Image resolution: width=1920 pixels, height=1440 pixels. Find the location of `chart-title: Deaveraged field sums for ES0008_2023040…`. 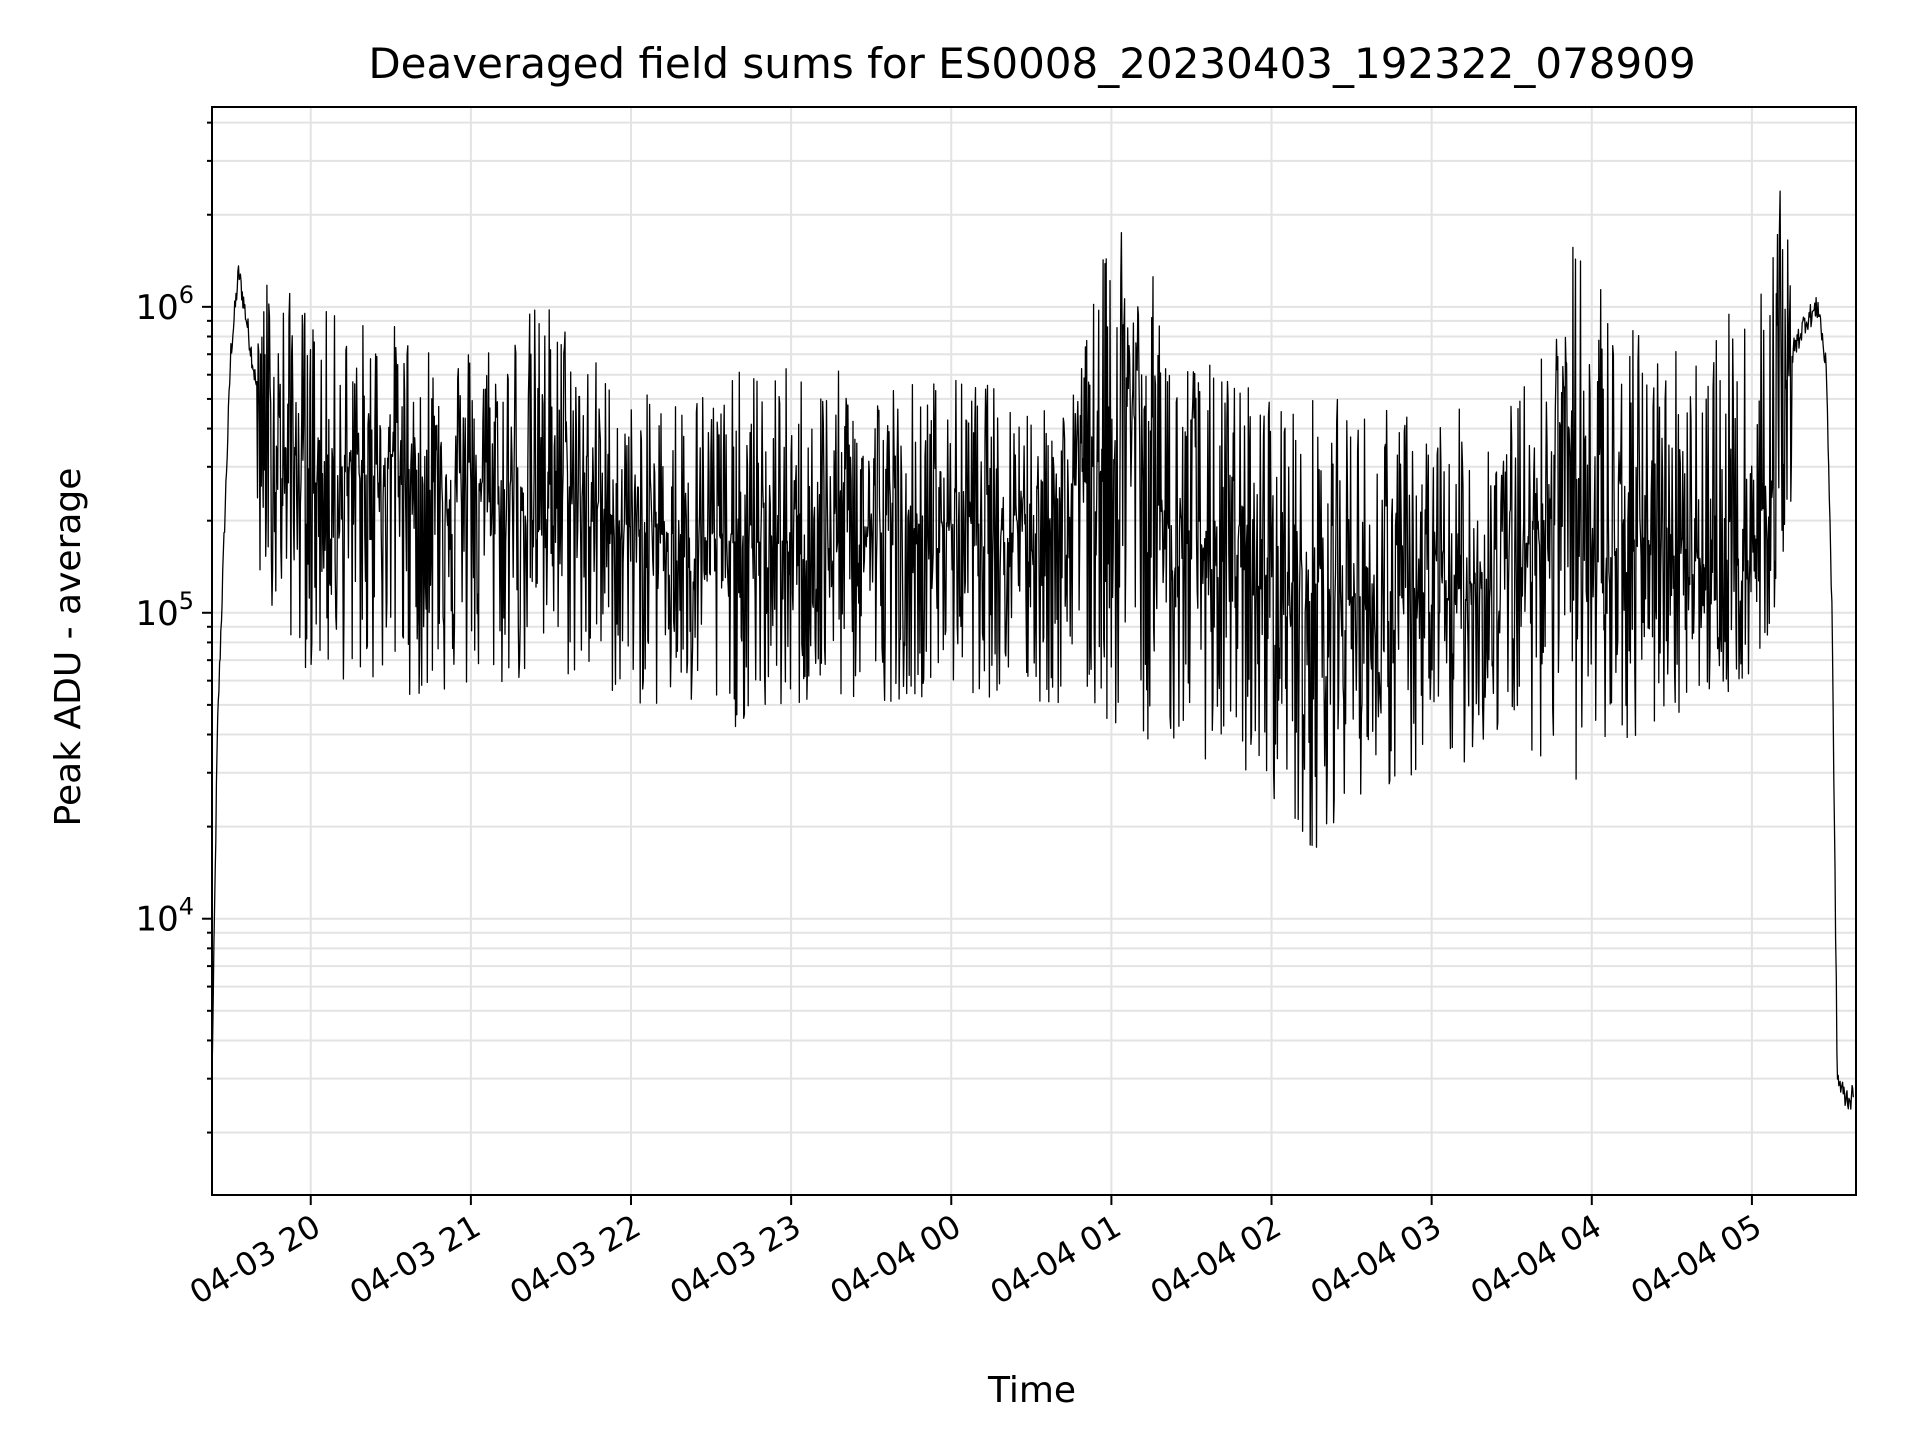

chart-title: Deaveraged field sums for ES0008_2023040… is located at coordinates (1031, 63).